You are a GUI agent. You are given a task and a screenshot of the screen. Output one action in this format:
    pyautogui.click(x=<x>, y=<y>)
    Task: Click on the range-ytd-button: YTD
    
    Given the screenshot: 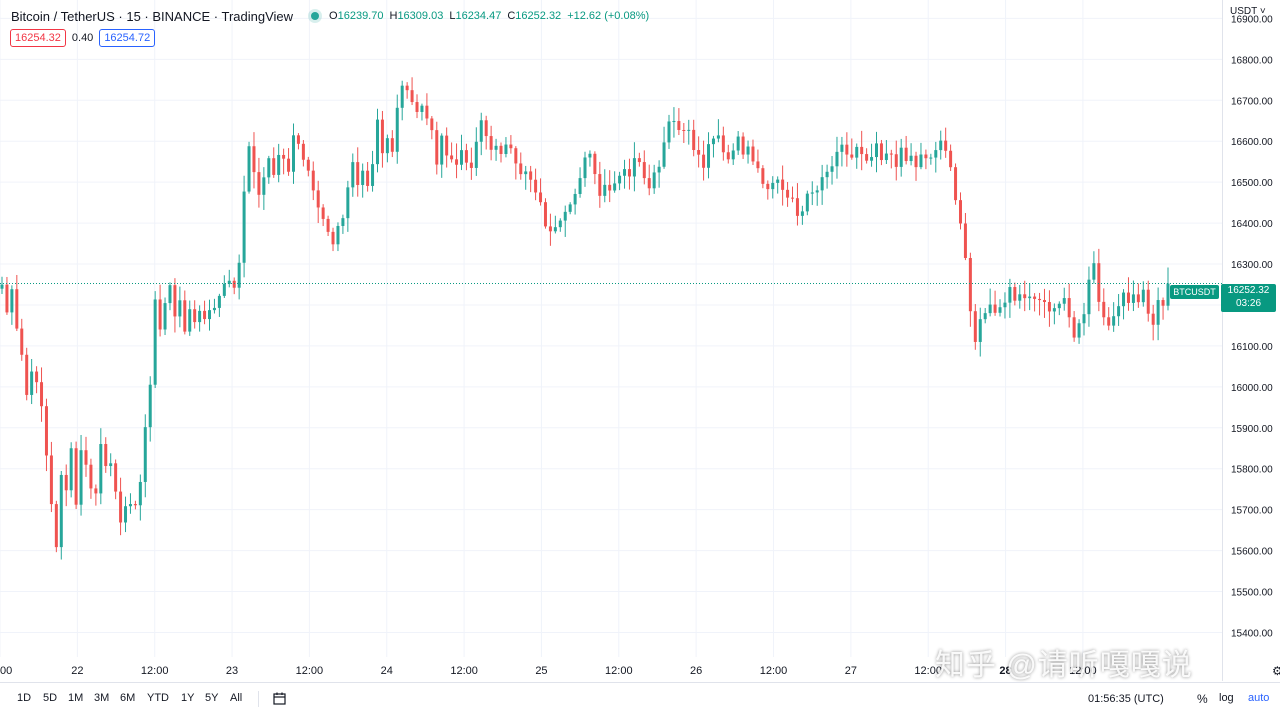 What is the action you would take?
    pyautogui.click(x=158, y=698)
    